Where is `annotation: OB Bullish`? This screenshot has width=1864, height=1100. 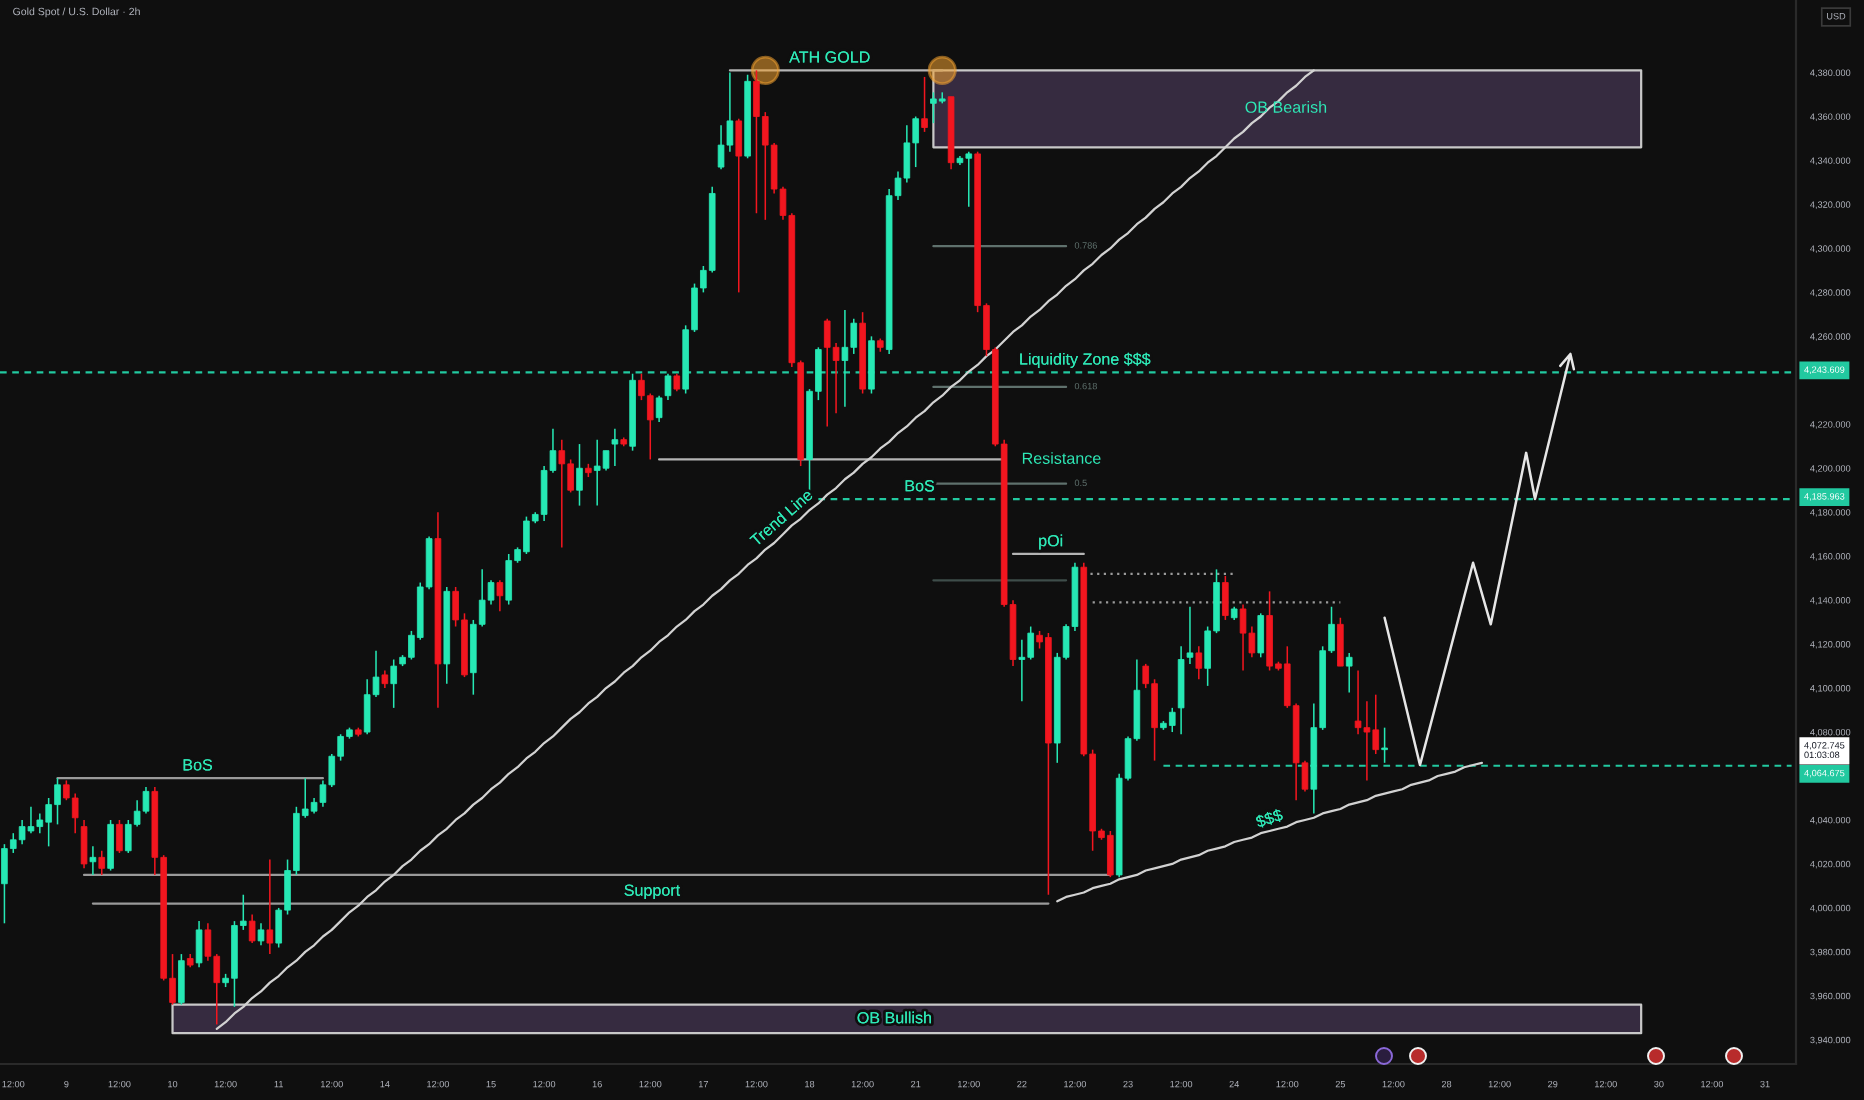 annotation: OB Bullish is located at coordinates (894, 1017).